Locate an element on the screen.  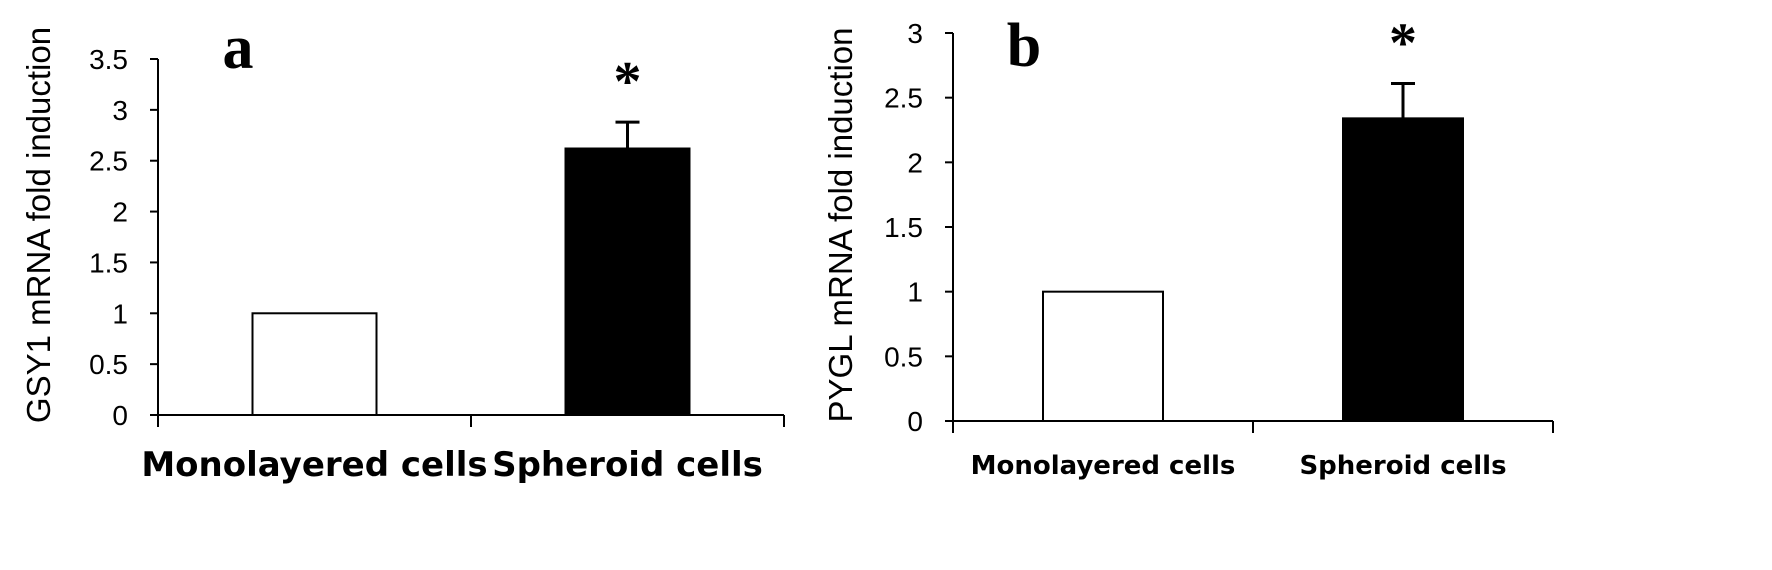
panel-label: b is located at coordinates (1024, 46).